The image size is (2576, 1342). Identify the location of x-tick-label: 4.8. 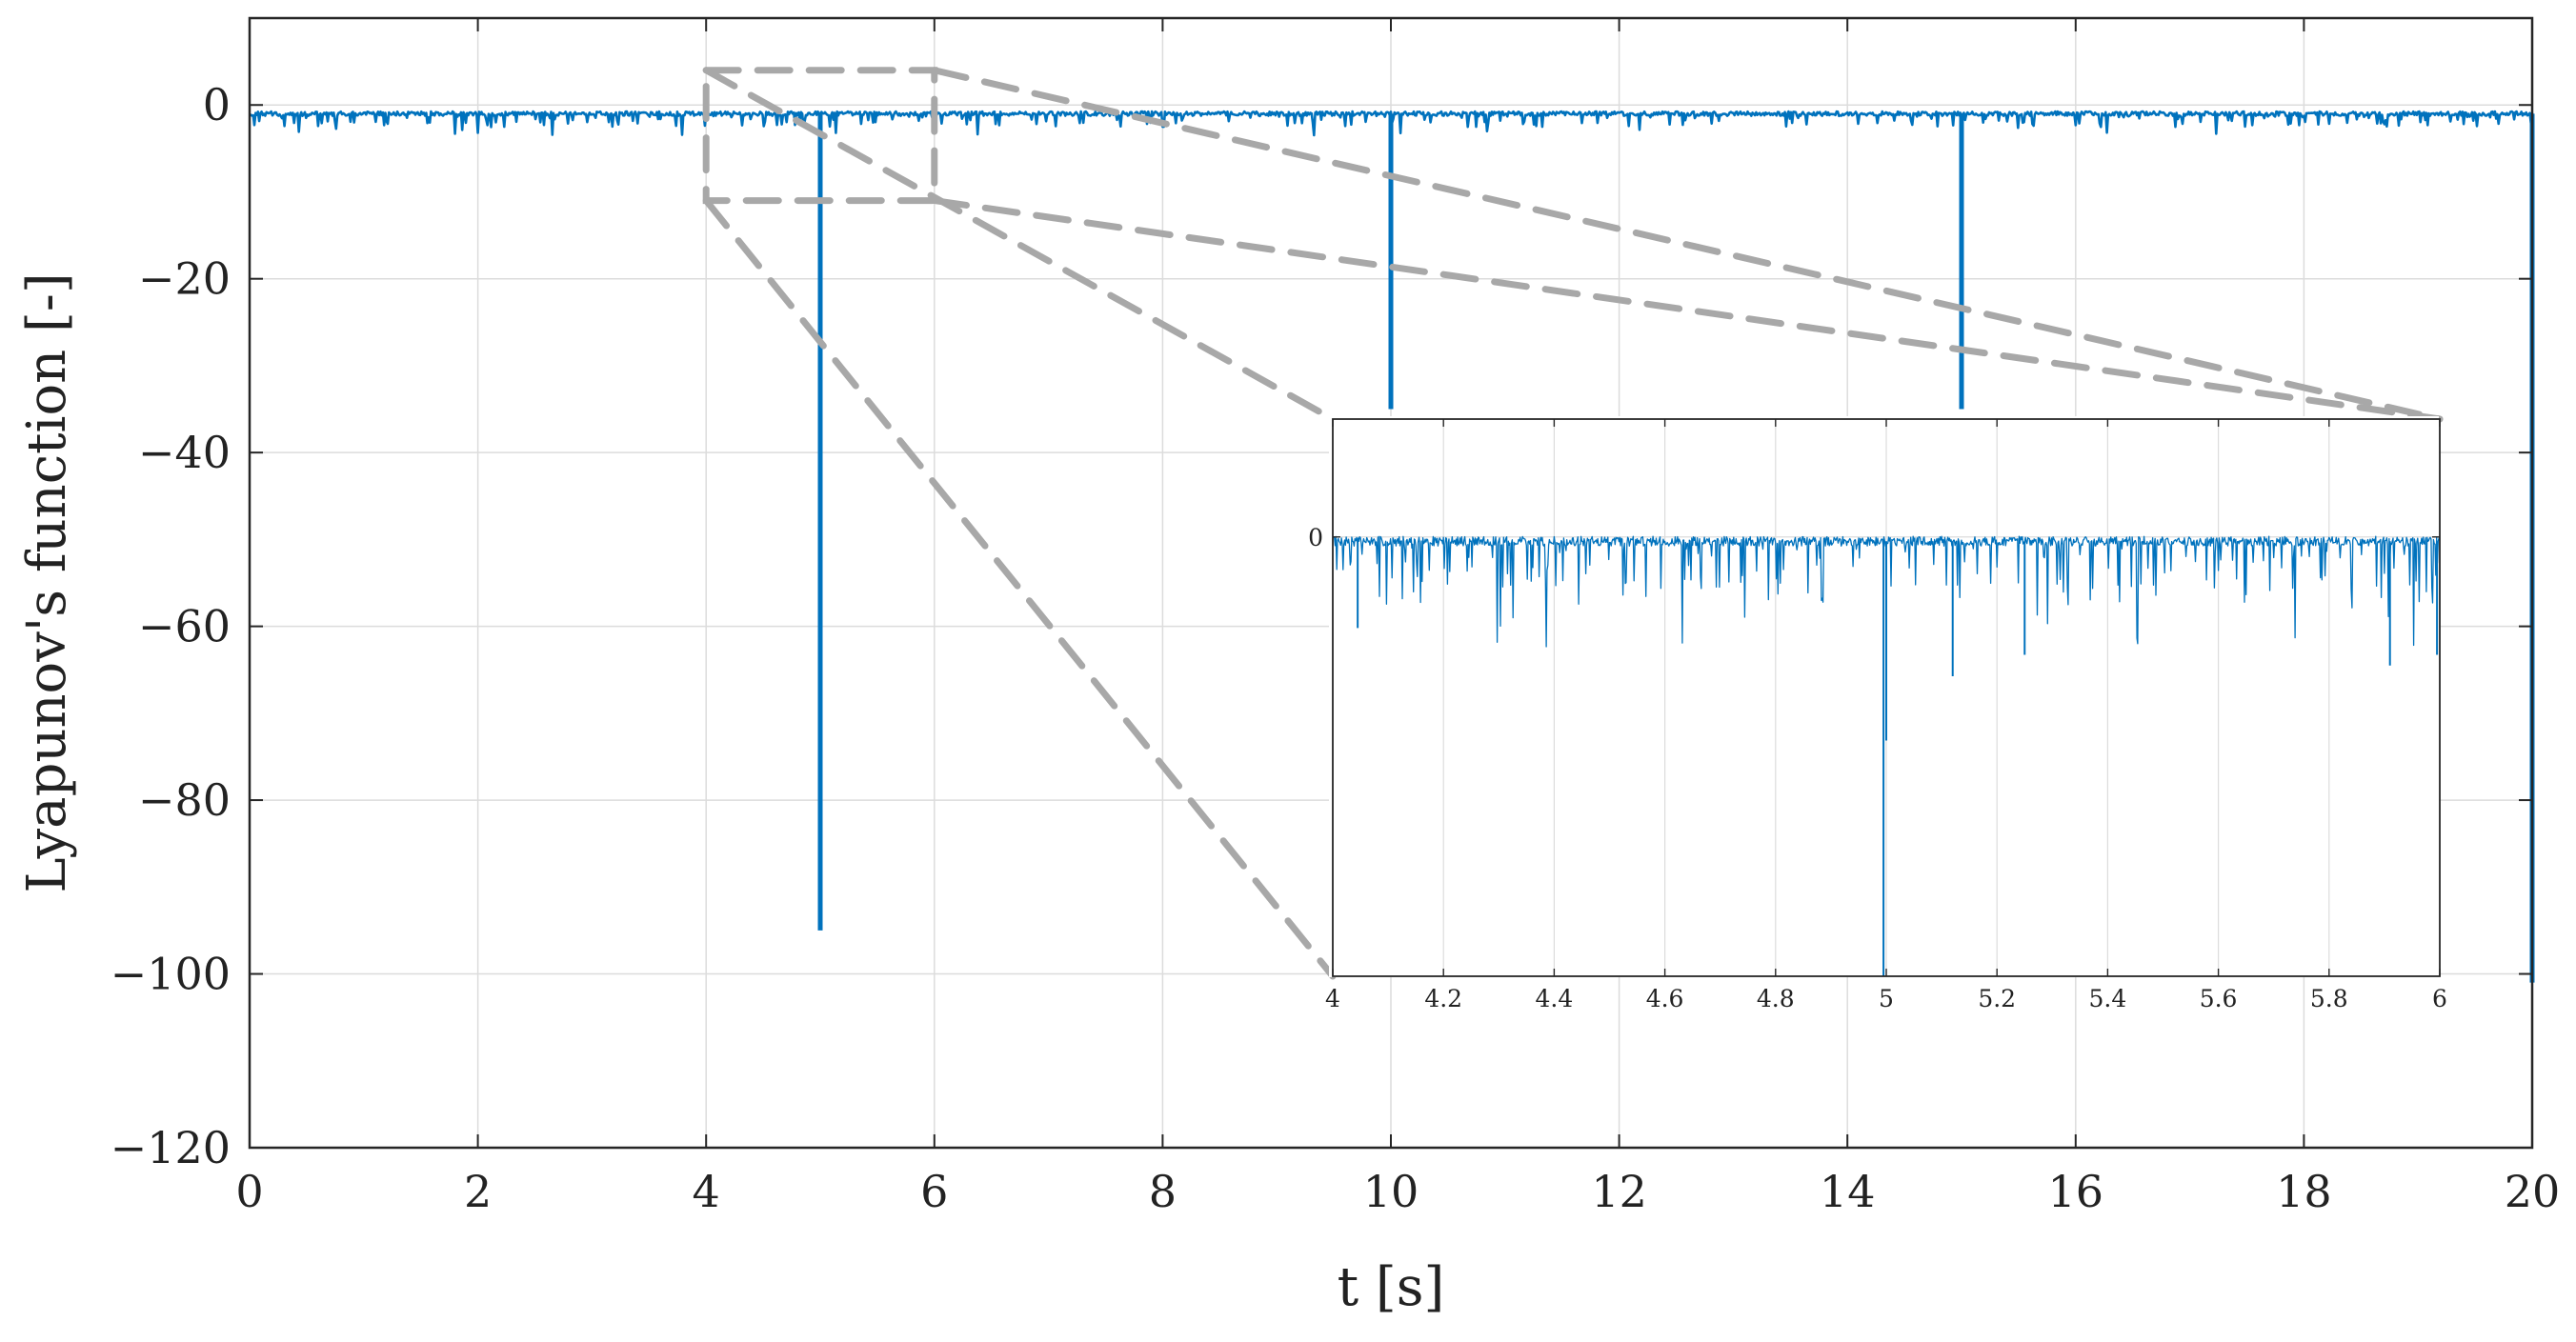
(1776, 998).